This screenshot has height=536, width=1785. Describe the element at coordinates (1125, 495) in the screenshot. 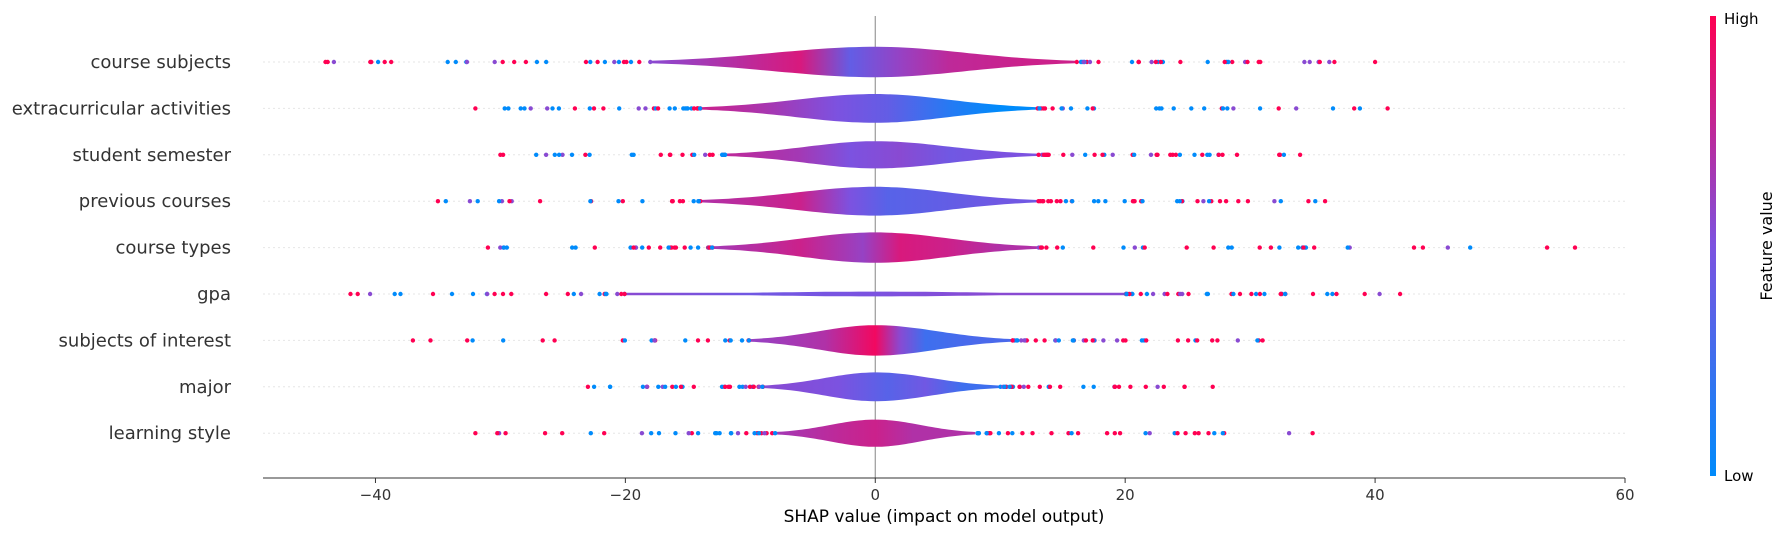

I see `x-tick-label: 20` at that location.